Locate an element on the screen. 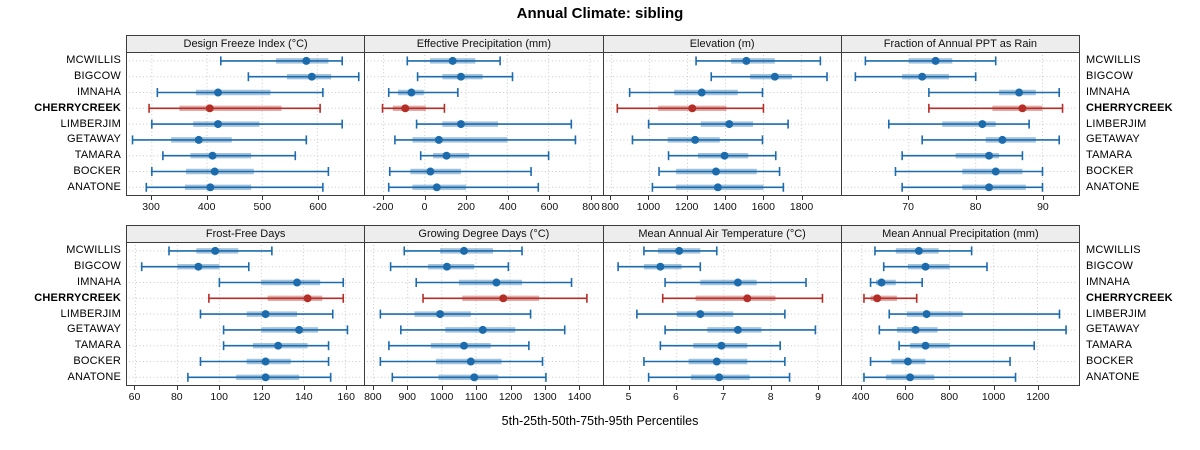  axis-tick-label: 1400 is located at coordinates (579, 397).